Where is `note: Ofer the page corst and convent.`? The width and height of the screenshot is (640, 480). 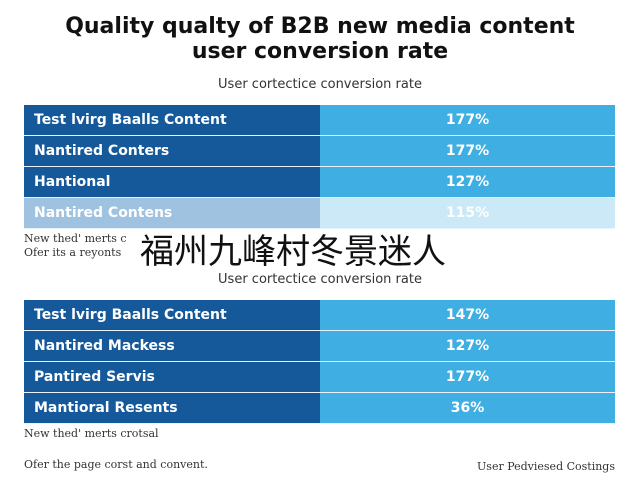 note: Ofer the page corst and convent. is located at coordinates (116, 464).